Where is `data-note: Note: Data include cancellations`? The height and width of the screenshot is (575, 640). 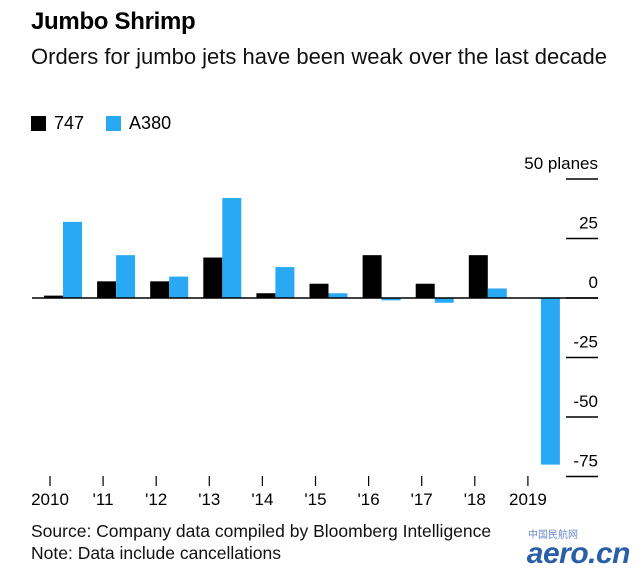
data-note: Note: Data include cancellations is located at coordinates (156, 553).